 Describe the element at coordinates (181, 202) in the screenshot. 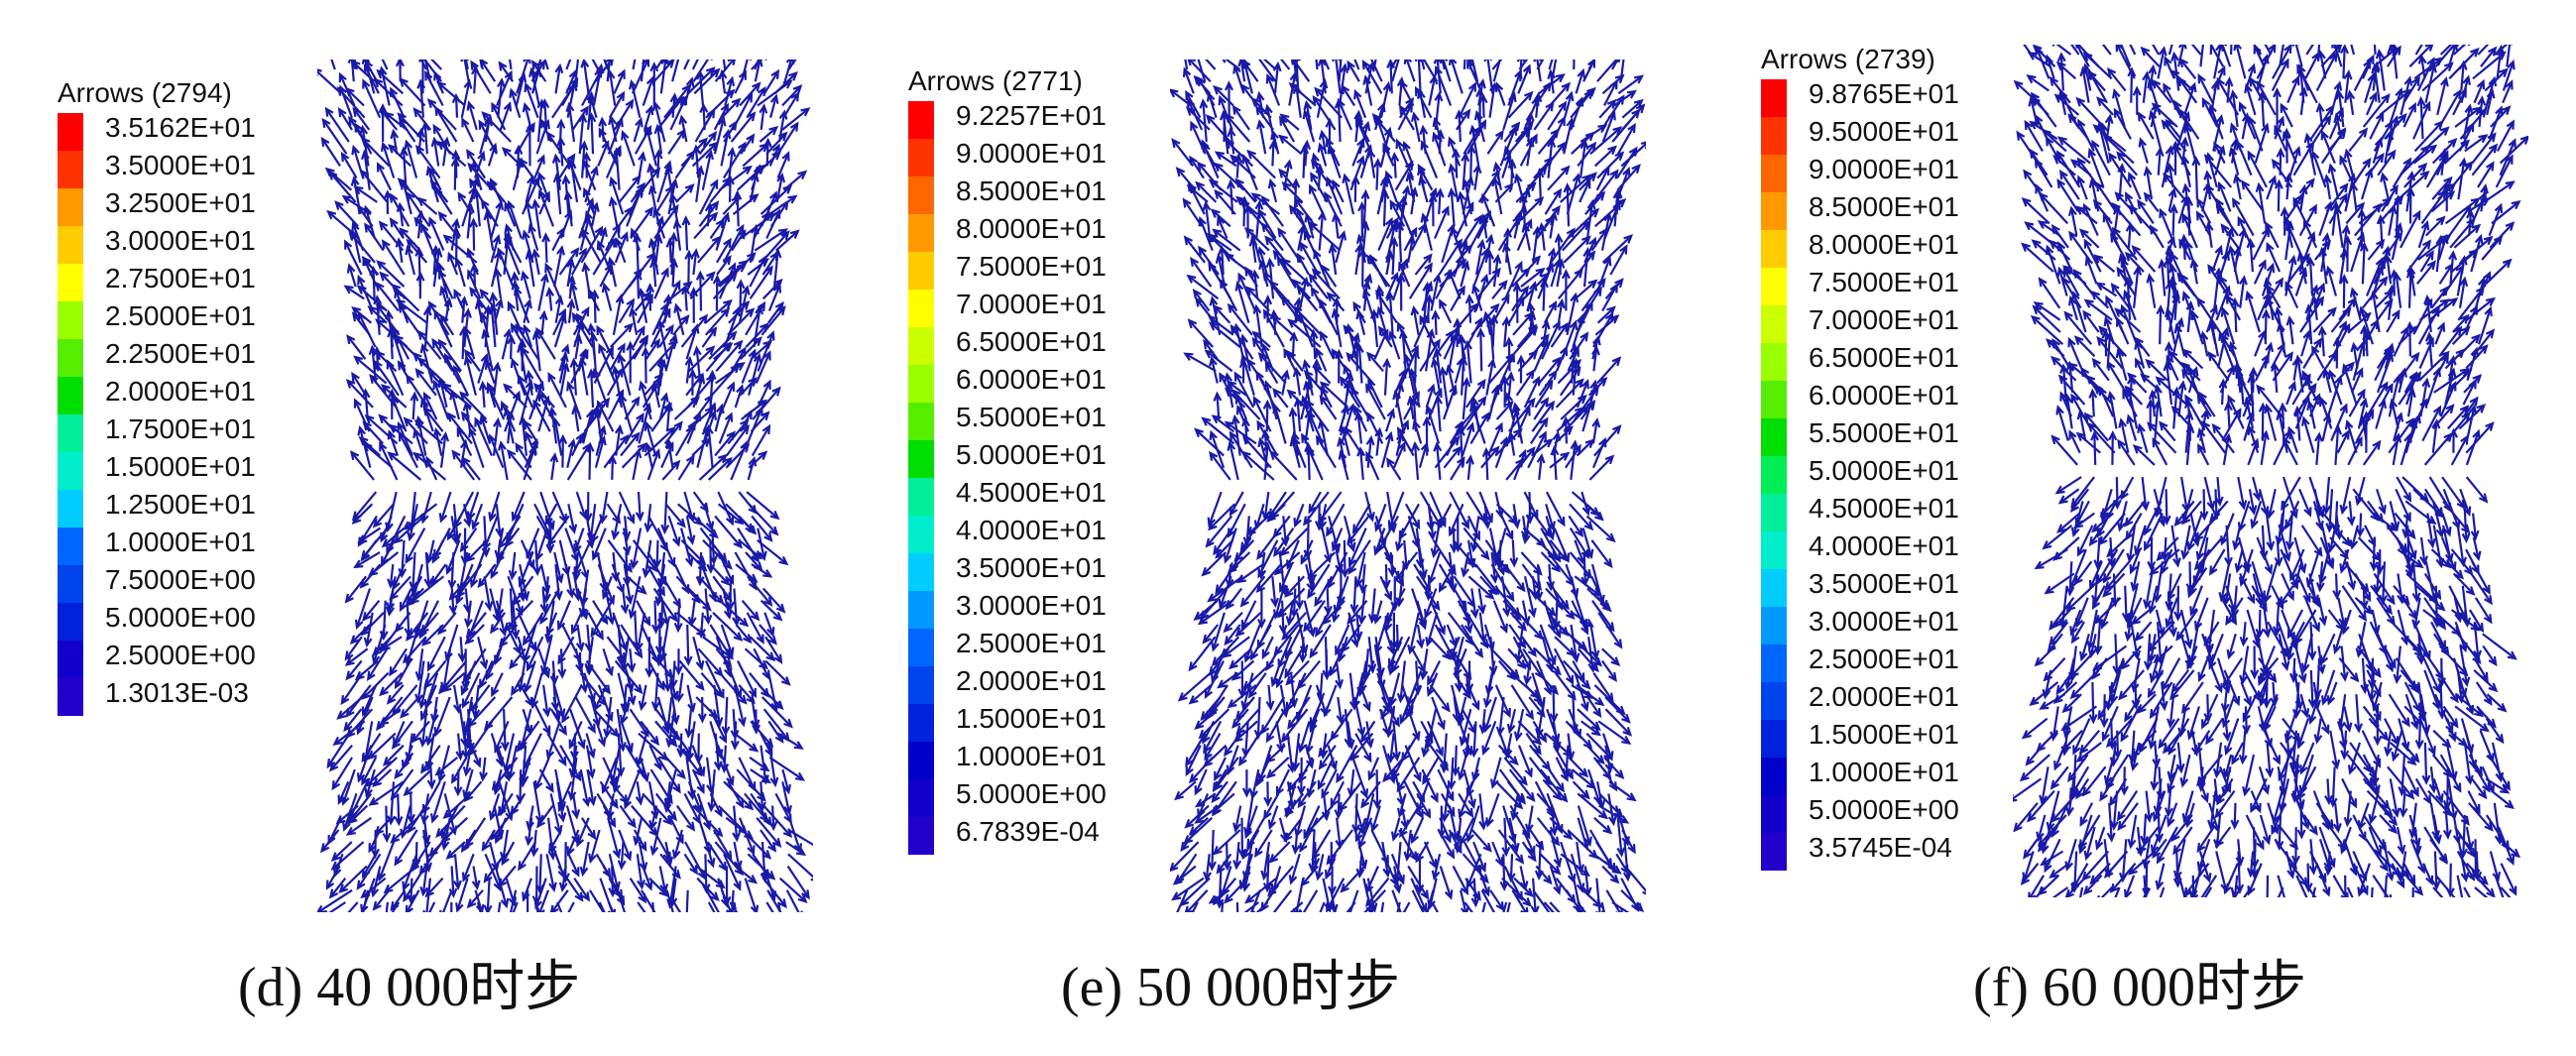

I see `tick-label: 3.2500E+01` at that location.